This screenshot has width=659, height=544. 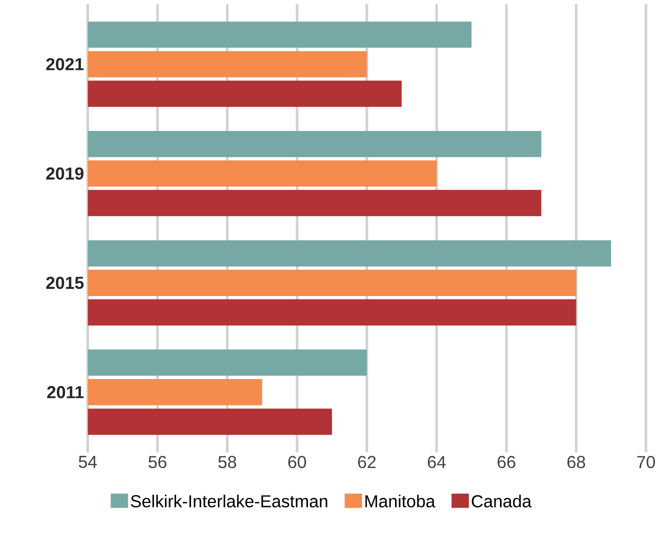 What do you see at coordinates (65, 392) in the screenshot?
I see `y-tick-label: 2011` at bounding box center [65, 392].